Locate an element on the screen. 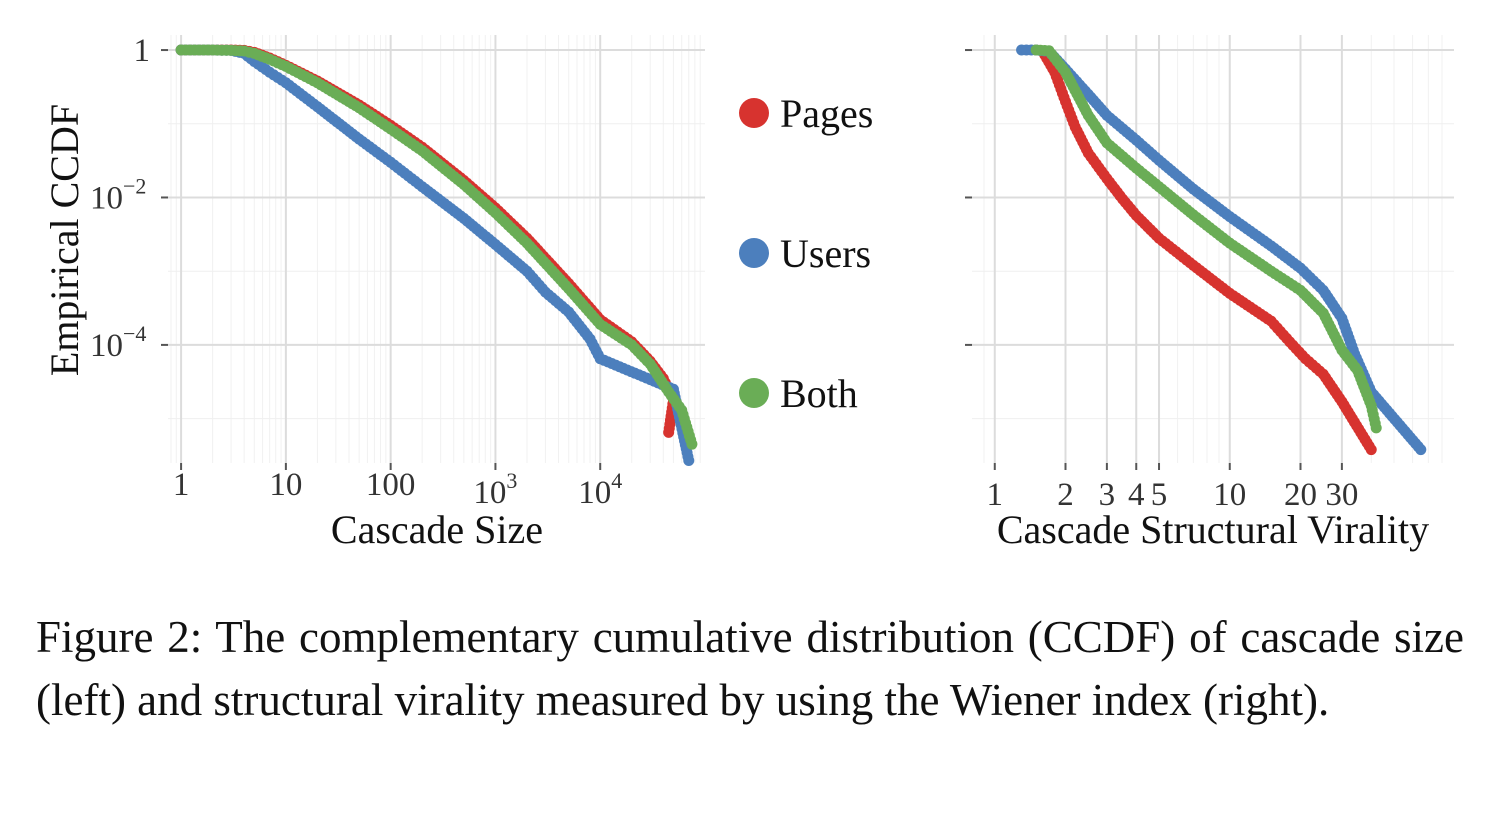 The width and height of the screenshot is (1502, 818). right-series-both is located at coordinates (1206, 239).